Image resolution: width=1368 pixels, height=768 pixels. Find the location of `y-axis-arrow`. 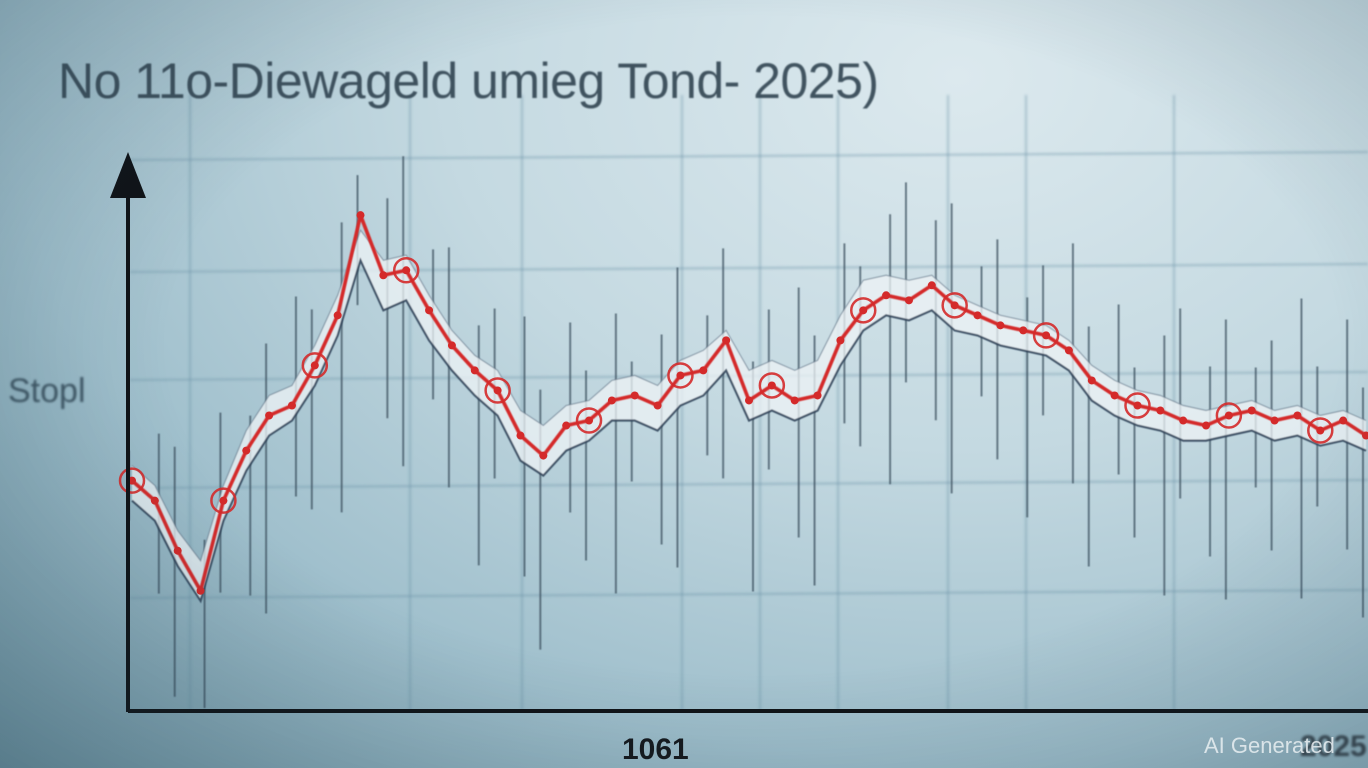

y-axis-arrow is located at coordinates (128, 175).